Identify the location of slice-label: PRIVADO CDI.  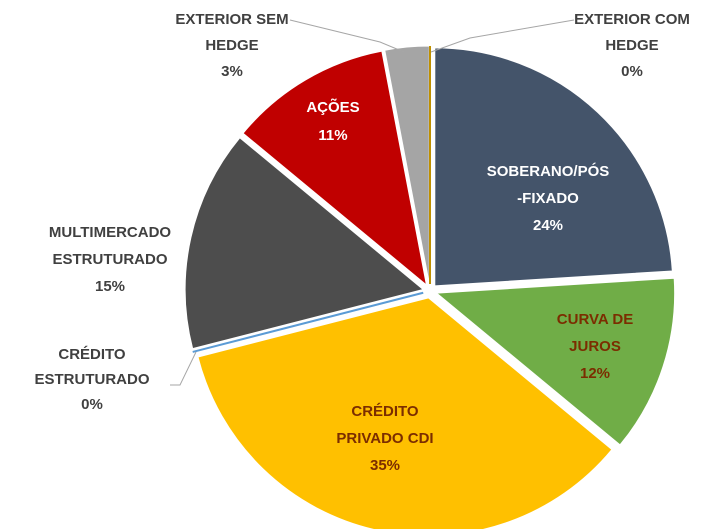
(384, 438).